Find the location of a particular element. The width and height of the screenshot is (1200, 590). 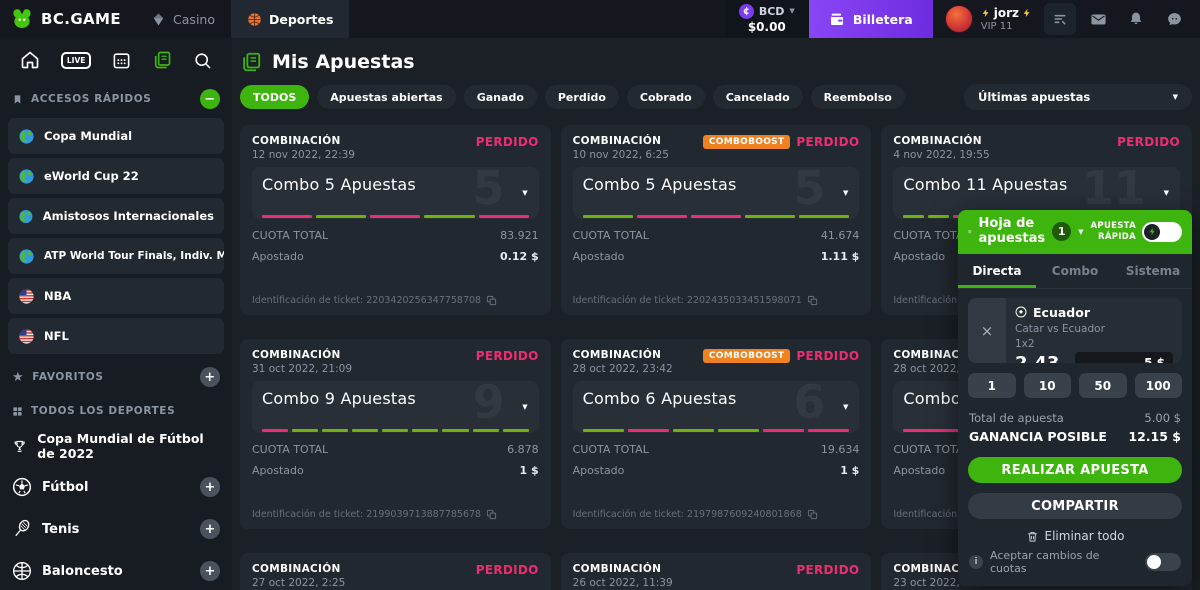

bet-date: 31 oct 2022, 21:09 is located at coordinates (302, 369).